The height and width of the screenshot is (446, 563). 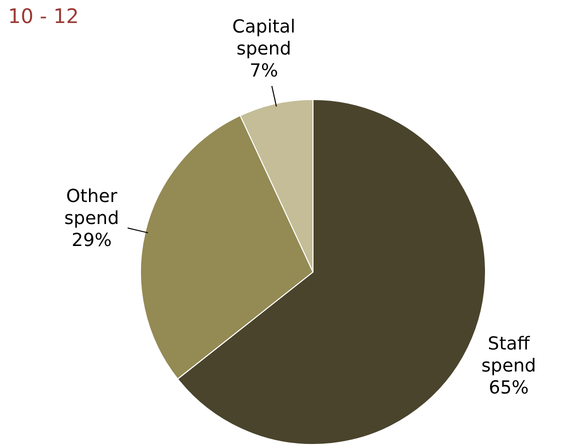 I want to click on chart-title: 10 - 12, so click(x=43, y=16).